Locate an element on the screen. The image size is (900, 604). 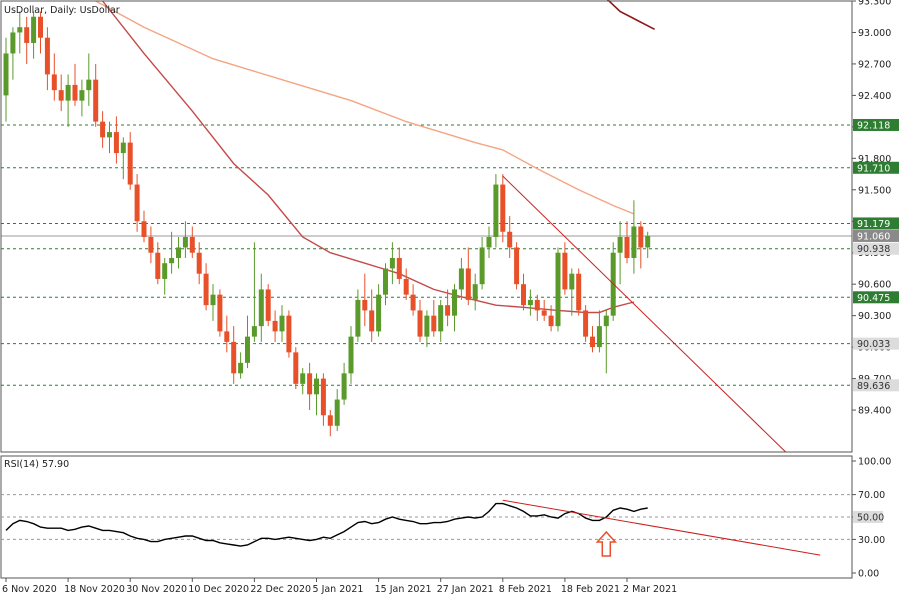
moving-average-line is located at coordinates (630, 15).